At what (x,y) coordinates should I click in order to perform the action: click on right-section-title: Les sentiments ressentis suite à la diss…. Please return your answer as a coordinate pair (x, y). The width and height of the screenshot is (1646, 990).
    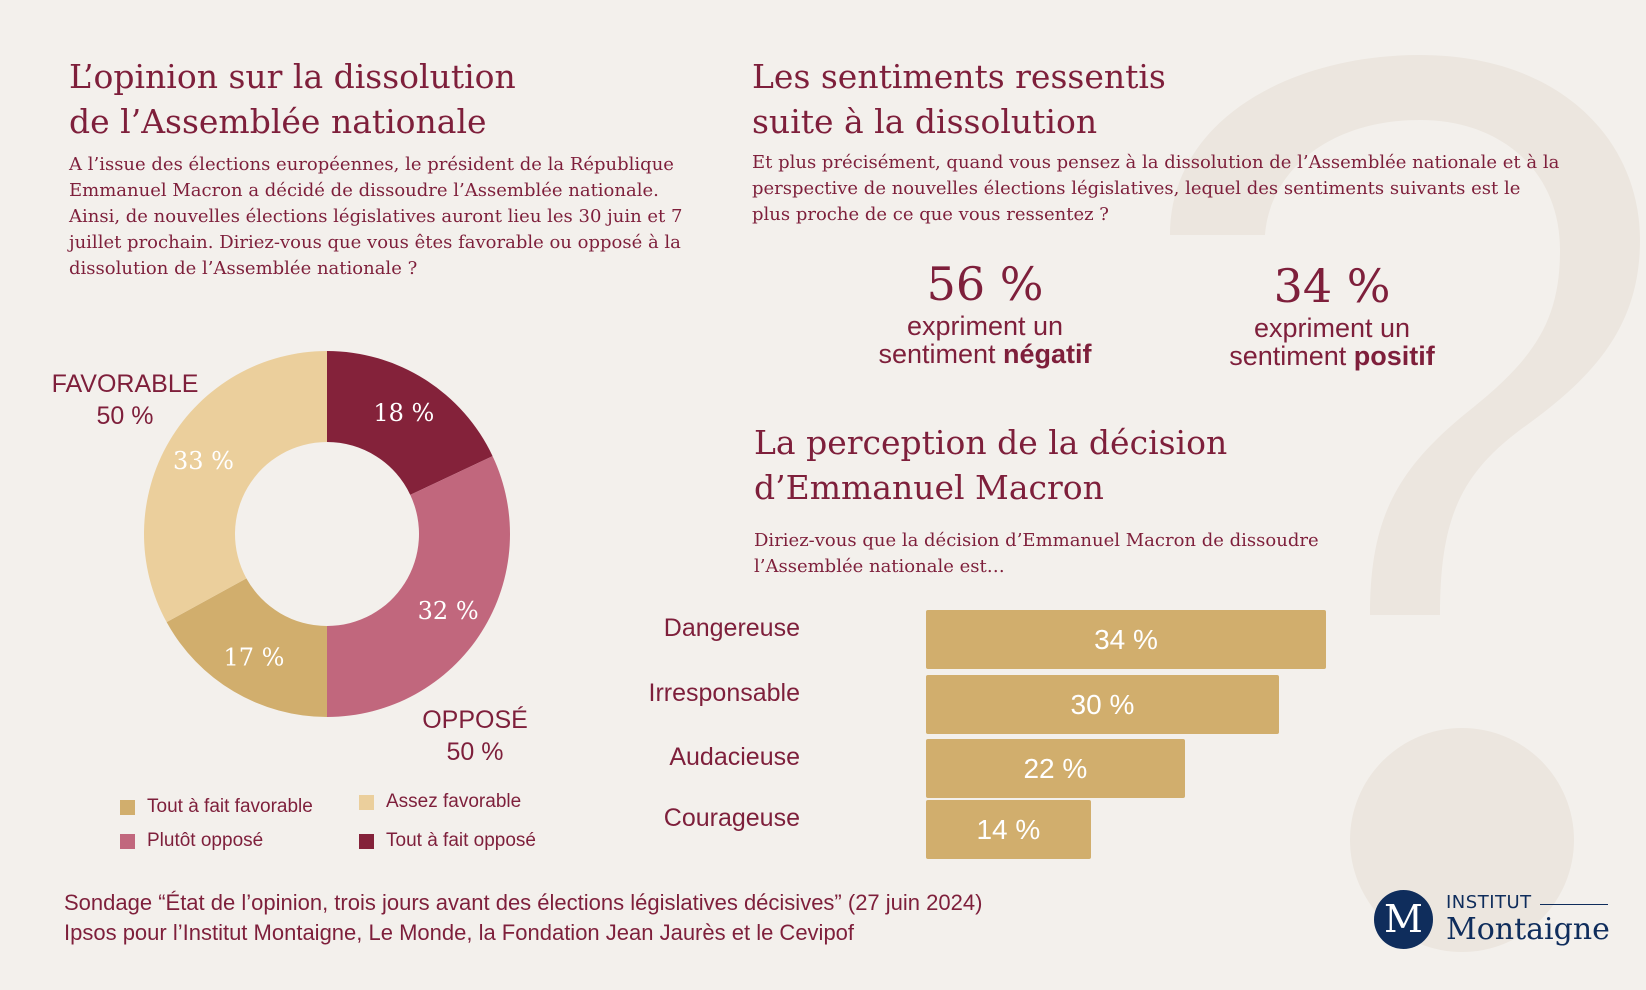
    Looking at the image, I should click on (1032, 99).